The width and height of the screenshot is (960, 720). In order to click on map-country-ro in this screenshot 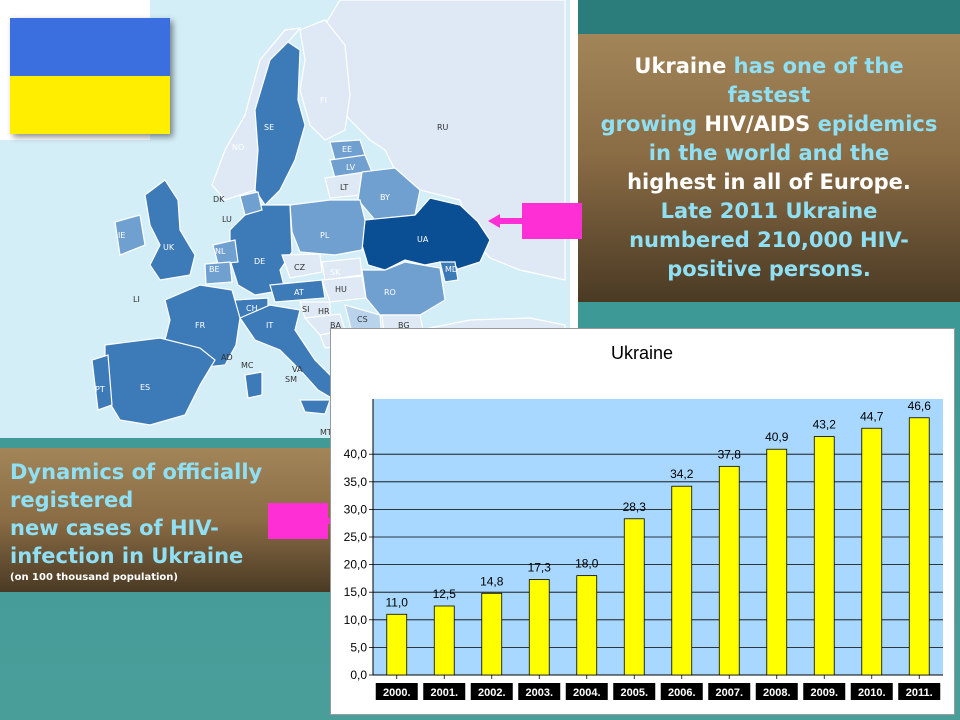, I will do `click(403, 288)`.